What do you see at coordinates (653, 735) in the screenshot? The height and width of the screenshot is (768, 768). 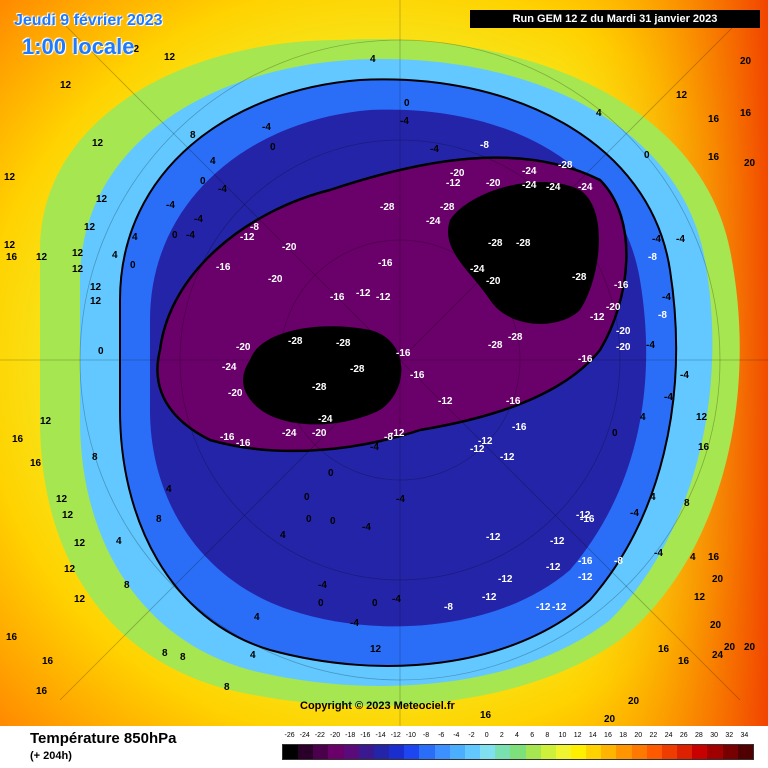 I see `scale-tick: 22` at bounding box center [653, 735].